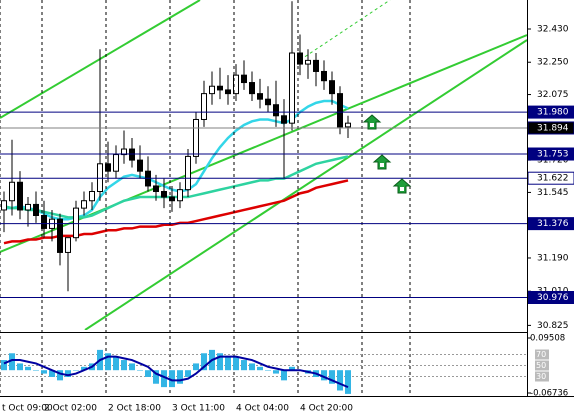  What do you see at coordinates (176, 187) in the screenshot?
I see `moving-average` at bounding box center [176, 187].